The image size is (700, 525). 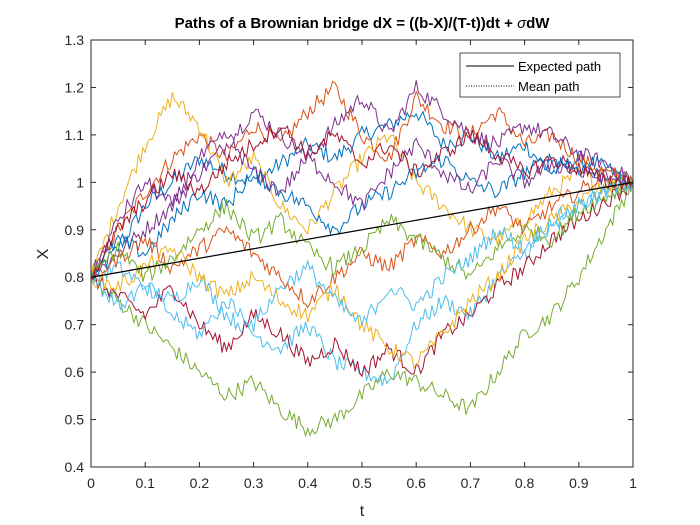 I want to click on y-tick-label: 1.2, so click(x=75, y=87).